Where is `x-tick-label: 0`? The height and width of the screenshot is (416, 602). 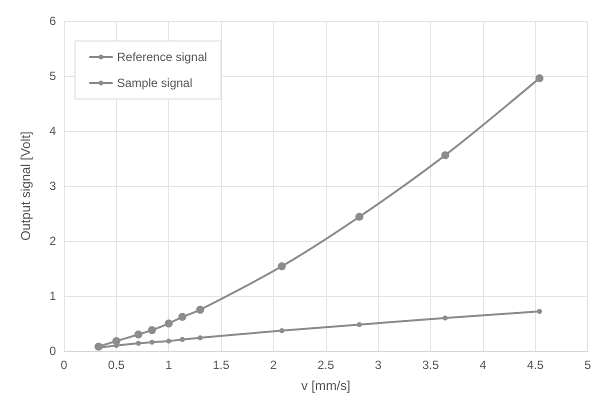 x-tick-label: 0 is located at coordinates (64, 365).